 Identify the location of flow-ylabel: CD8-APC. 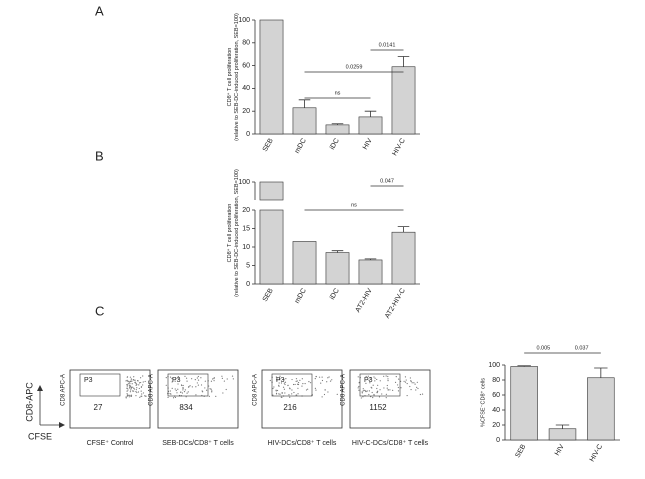
(29, 402).